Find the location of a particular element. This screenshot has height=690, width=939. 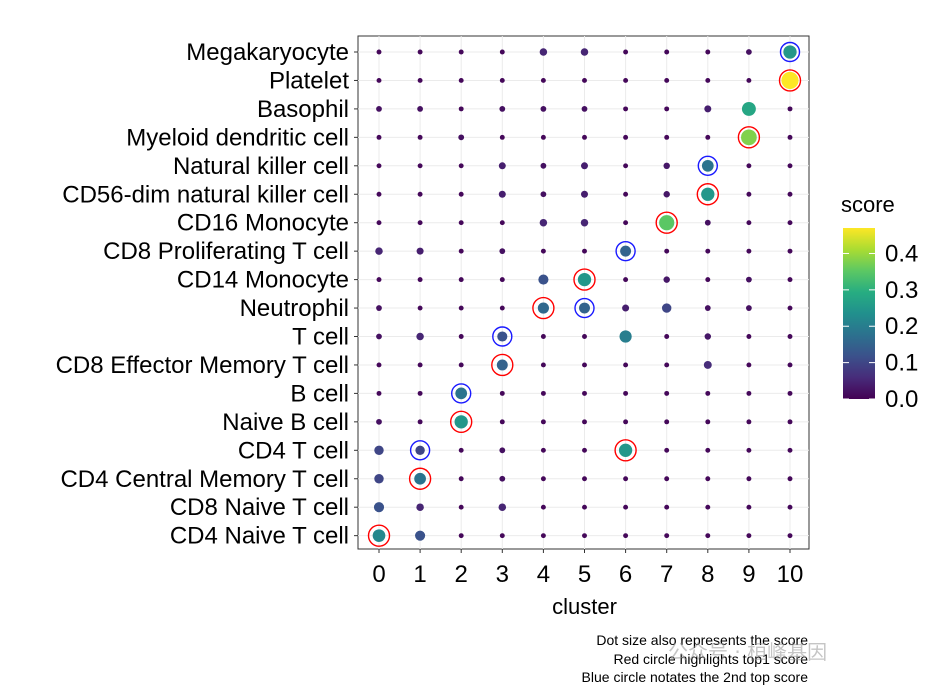

y-tick-label: Naive B cell is located at coordinates (285, 422).